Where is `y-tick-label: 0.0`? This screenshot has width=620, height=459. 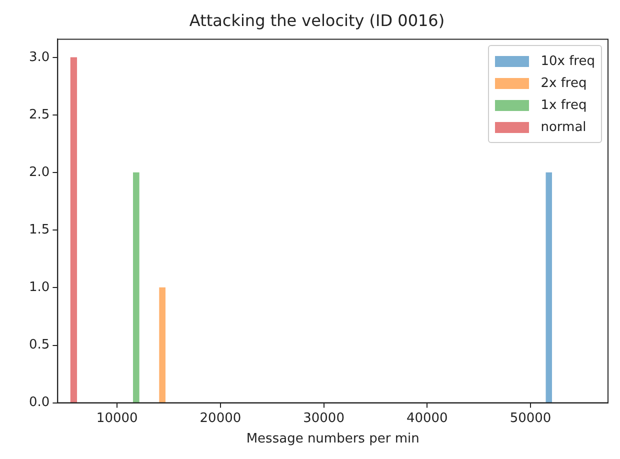
y-tick-label: 0.0 is located at coordinates (39, 402).